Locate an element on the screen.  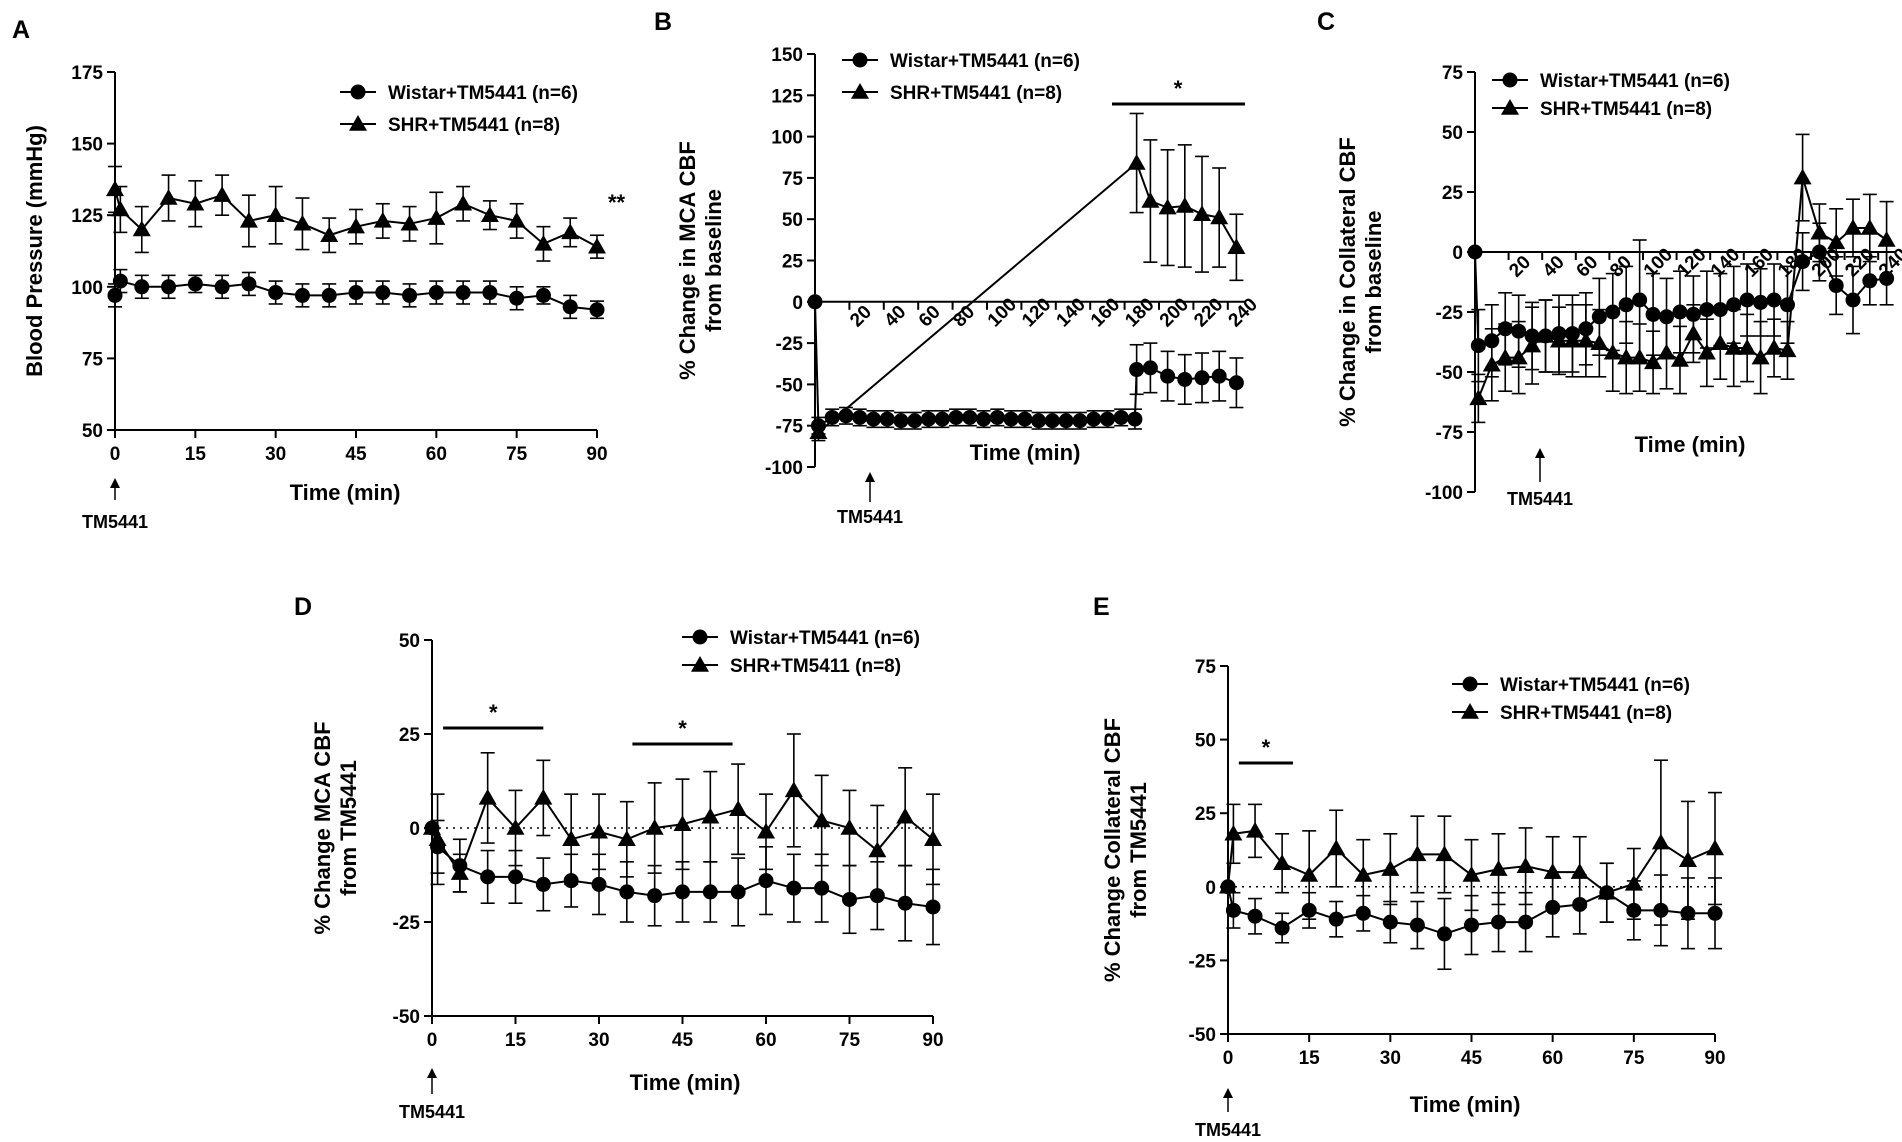
y-tick-label: -50 is located at coordinates (406, 1017).